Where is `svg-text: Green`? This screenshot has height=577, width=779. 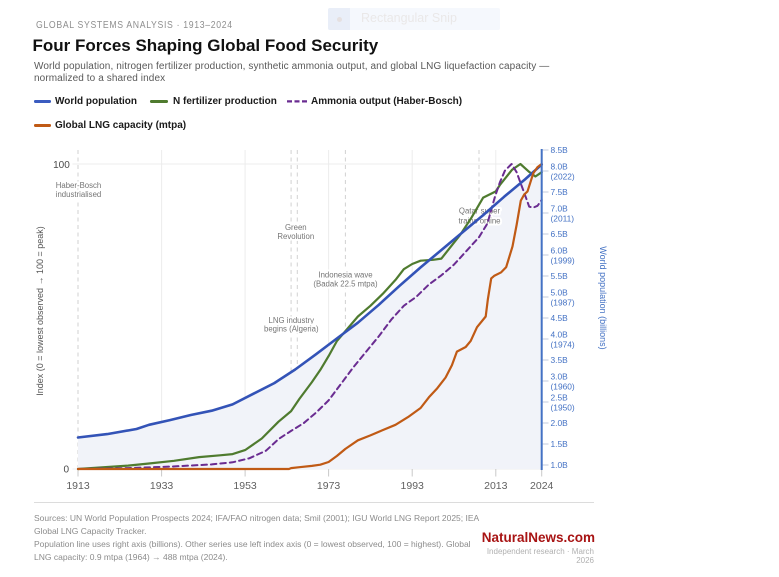
svg-text: Green is located at coordinates (296, 227).